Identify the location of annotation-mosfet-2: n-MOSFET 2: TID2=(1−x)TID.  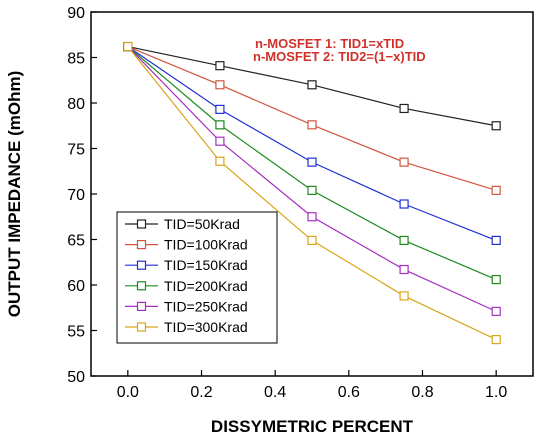
(339, 56).